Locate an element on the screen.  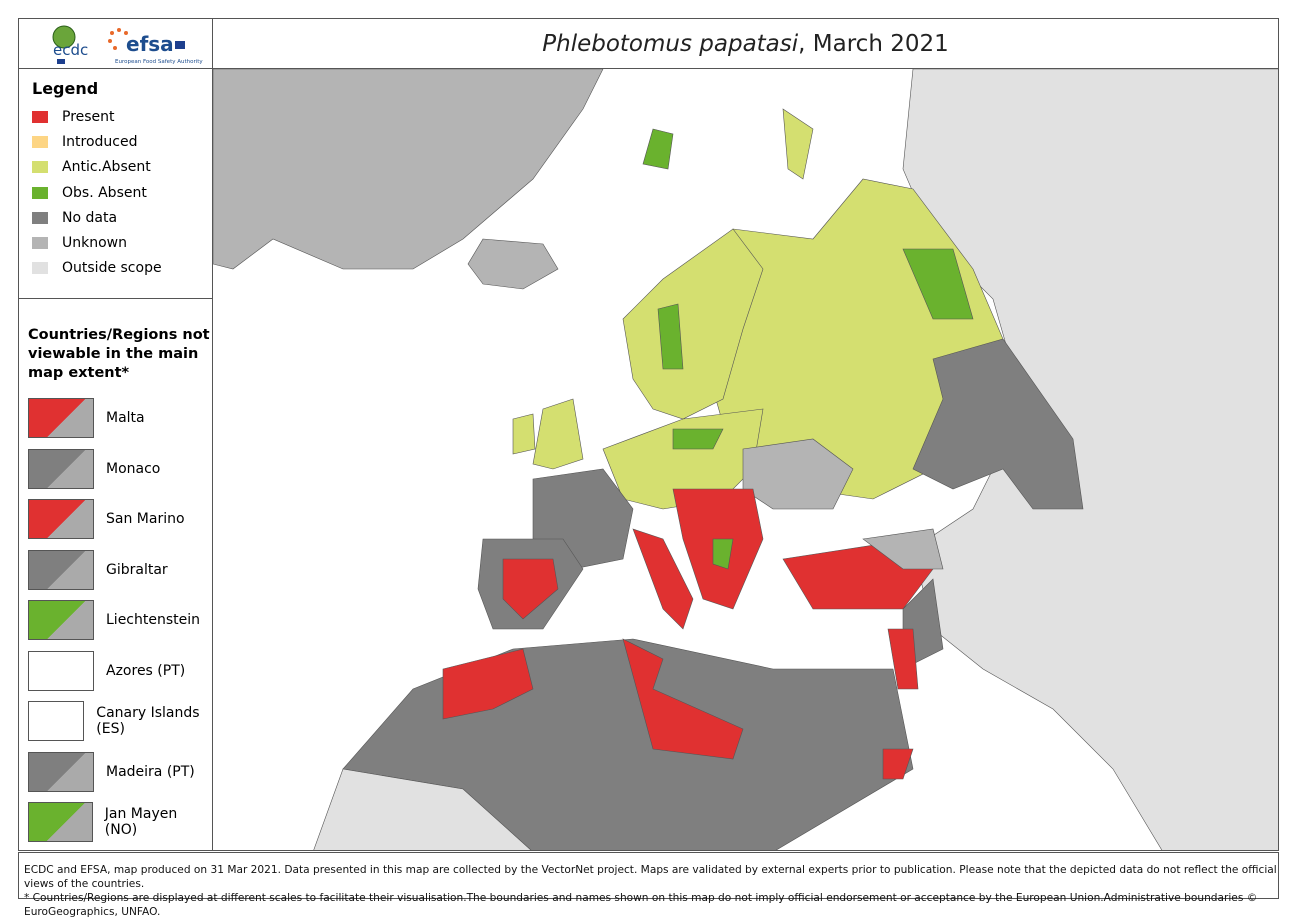
region-label: Canary Islands (ES) is located at coordinates (148, 721).